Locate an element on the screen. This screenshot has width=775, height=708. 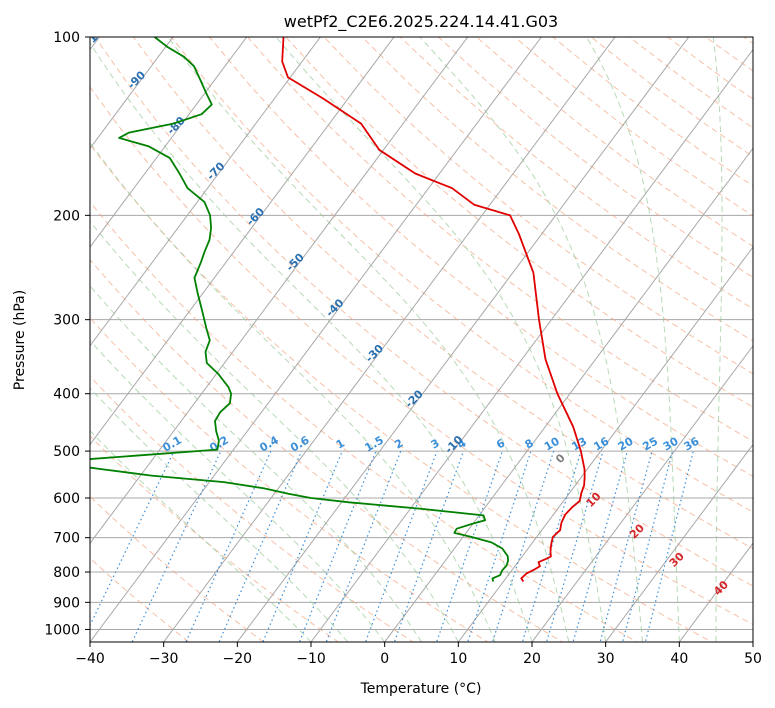
y-tick-label: 500 is located at coordinates (66, 452).